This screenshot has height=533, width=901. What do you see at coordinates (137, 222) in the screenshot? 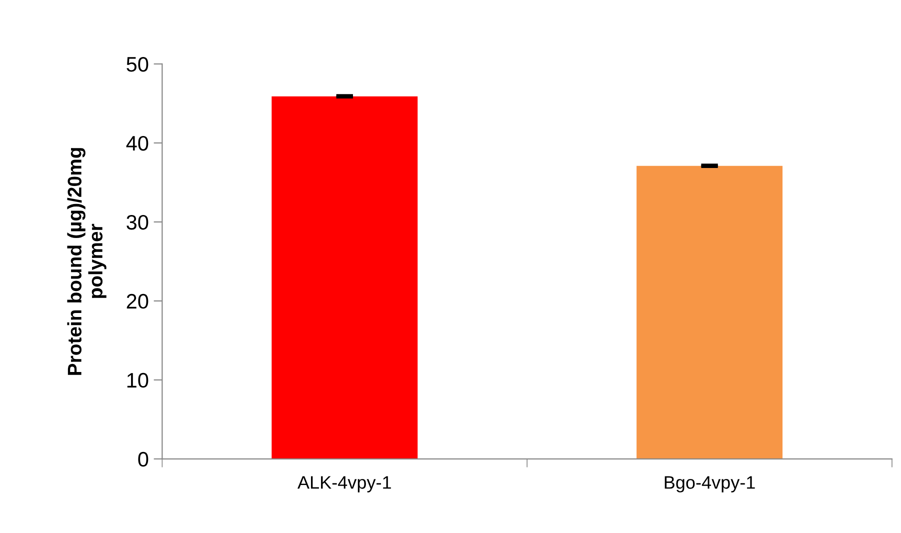
I see `y-tick-label: 30` at bounding box center [137, 222].